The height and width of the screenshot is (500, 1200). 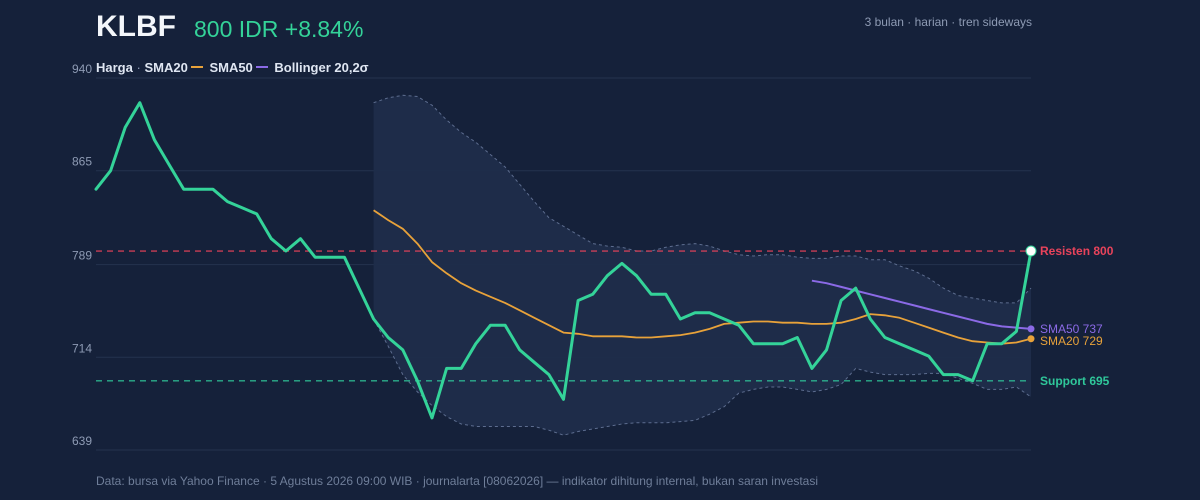 I want to click on sma50-end-marker, so click(x=1031, y=329).